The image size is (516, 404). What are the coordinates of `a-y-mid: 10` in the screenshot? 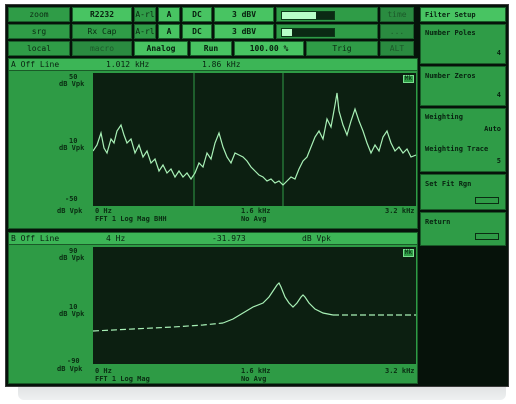 It's located at (73, 141).